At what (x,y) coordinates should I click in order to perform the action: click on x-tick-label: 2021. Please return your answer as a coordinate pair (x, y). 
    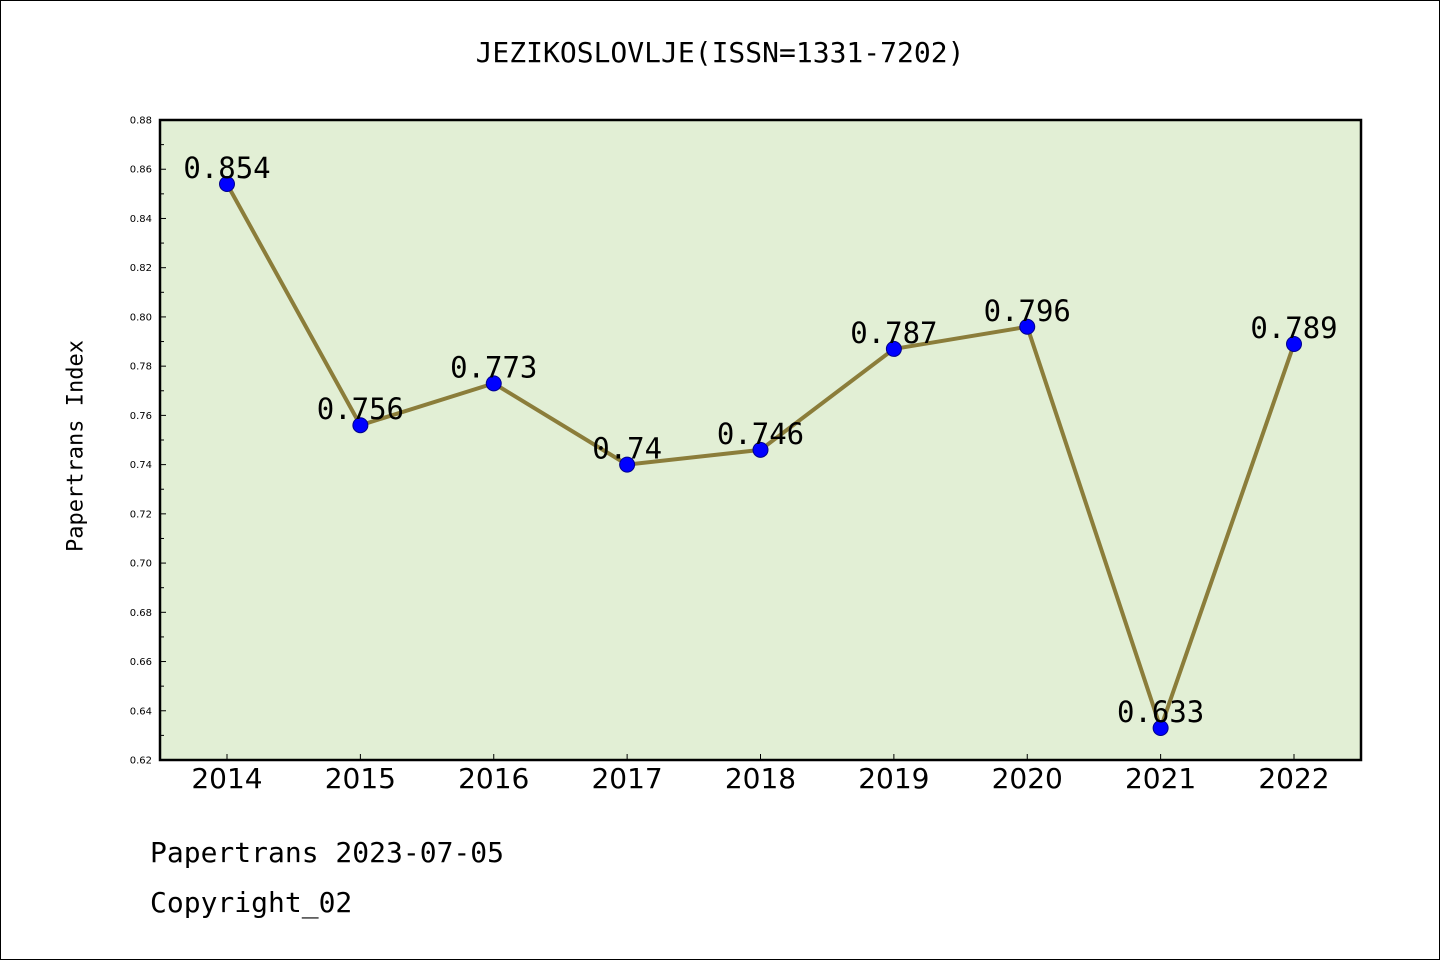
    Looking at the image, I should click on (1160, 778).